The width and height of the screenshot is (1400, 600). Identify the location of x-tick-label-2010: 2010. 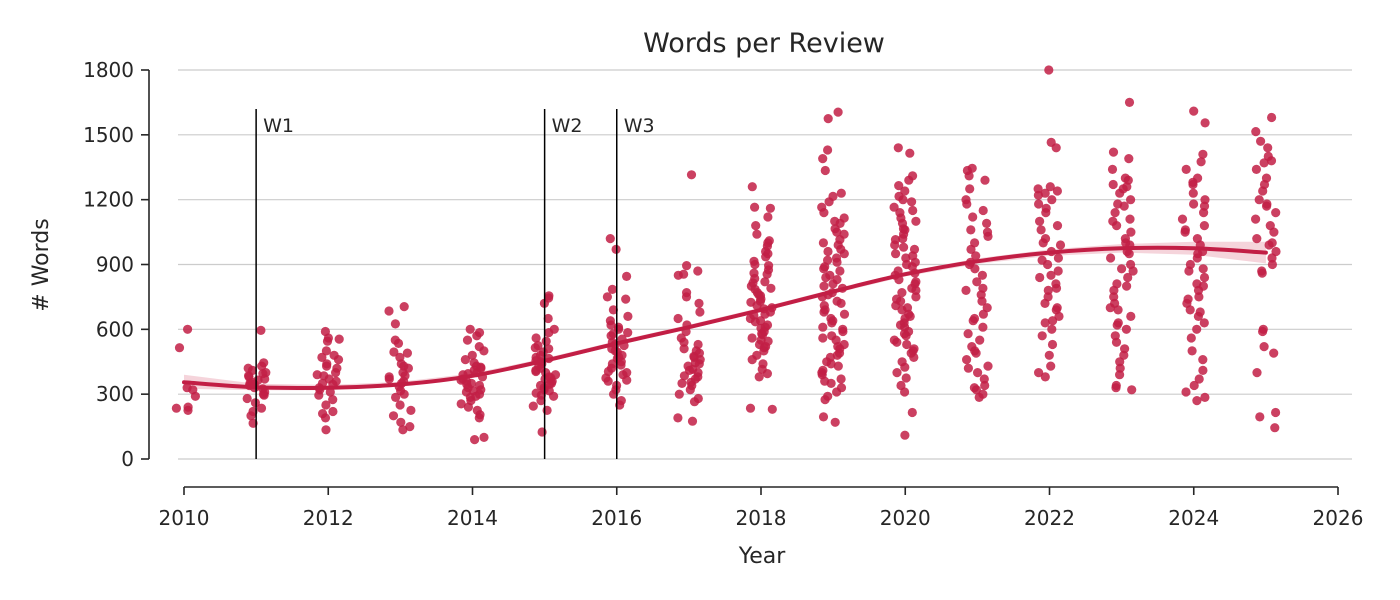
(184, 518).